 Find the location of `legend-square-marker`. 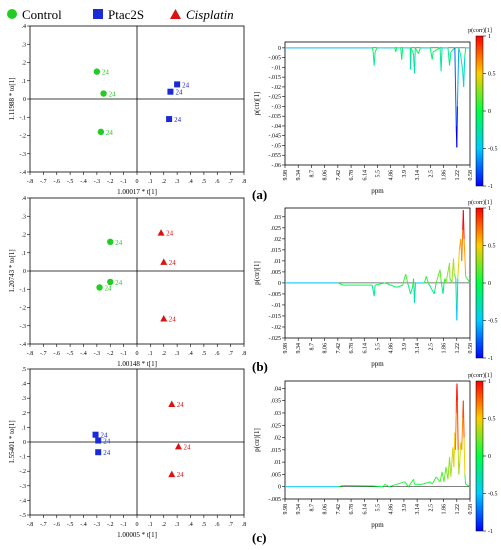

legend-square-marker is located at coordinates (98, 14).